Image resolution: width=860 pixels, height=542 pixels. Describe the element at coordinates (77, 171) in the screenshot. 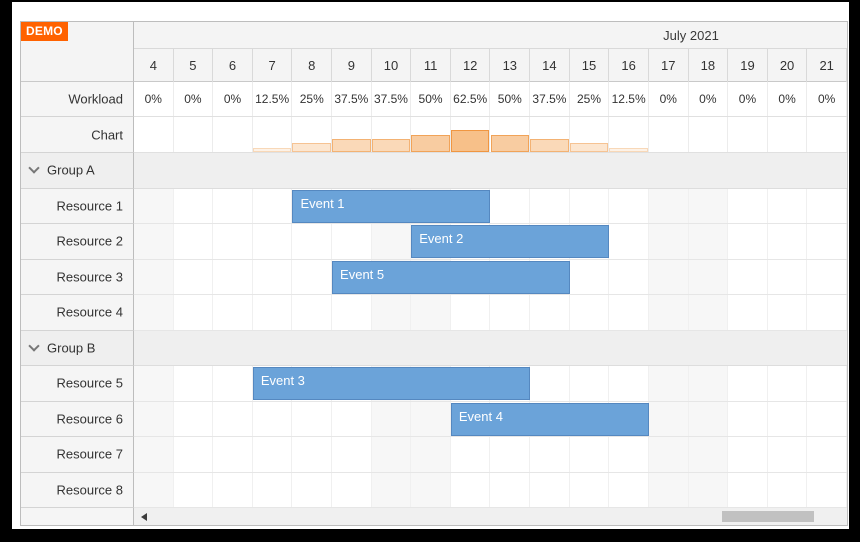

I see `group-row-header: Group A` at that location.